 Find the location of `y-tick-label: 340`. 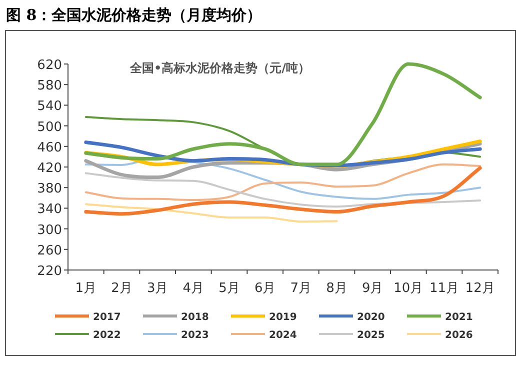

y-tick-label: 340 is located at coordinates (49, 210).